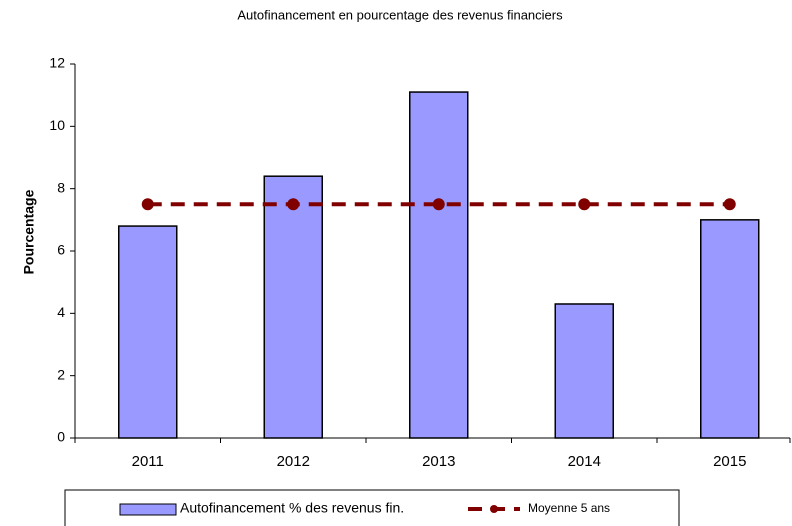 This screenshot has height=526, width=792. What do you see at coordinates (494, 509) in the screenshot?
I see `legend-swatch-dot` at bounding box center [494, 509].